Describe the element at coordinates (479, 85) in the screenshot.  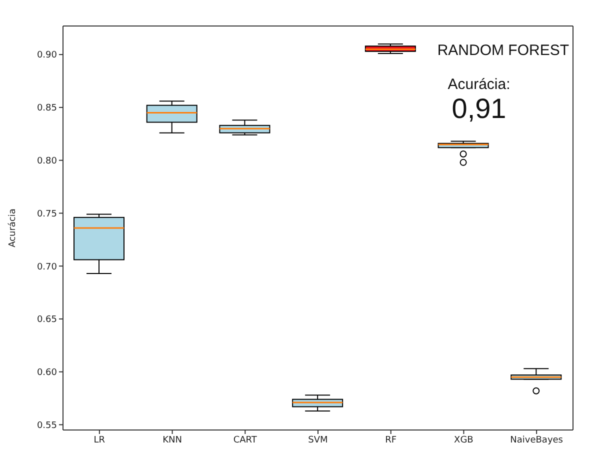
I see `annotation: Acurácia:` at that location.